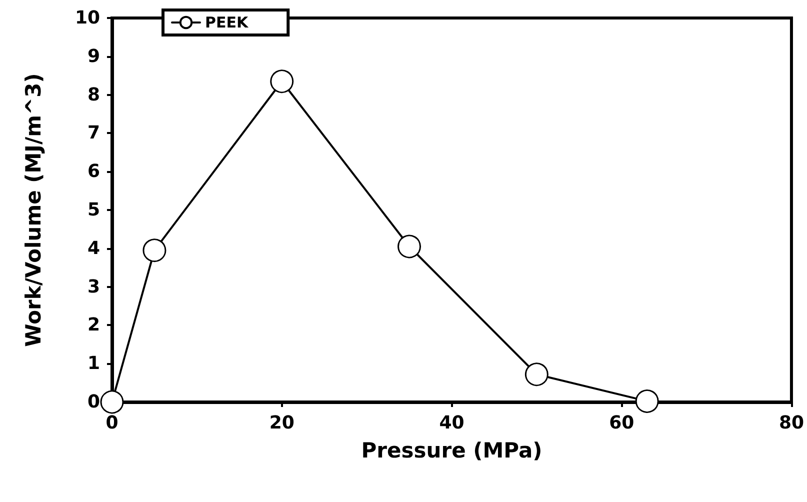  I want to click on x-tick-label: 60, so click(621, 423).